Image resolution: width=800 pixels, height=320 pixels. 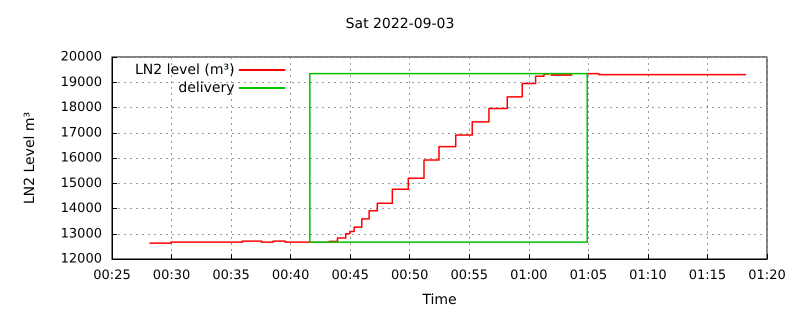 What do you see at coordinates (185, 70) in the screenshot?
I see `legend-label: LN2 level (m³)` at bounding box center [185, 70].